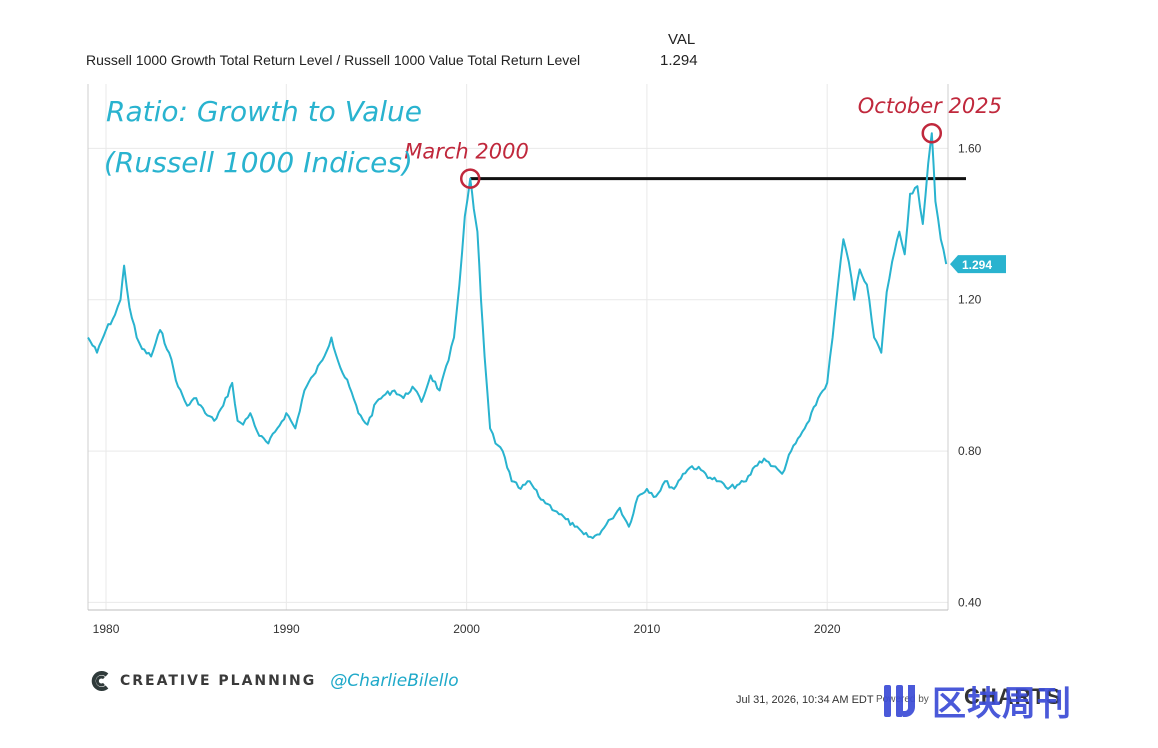 This screenshot has width=1158, height=748. I want to click on creative-planning-logo-icon, so click(100, 681).